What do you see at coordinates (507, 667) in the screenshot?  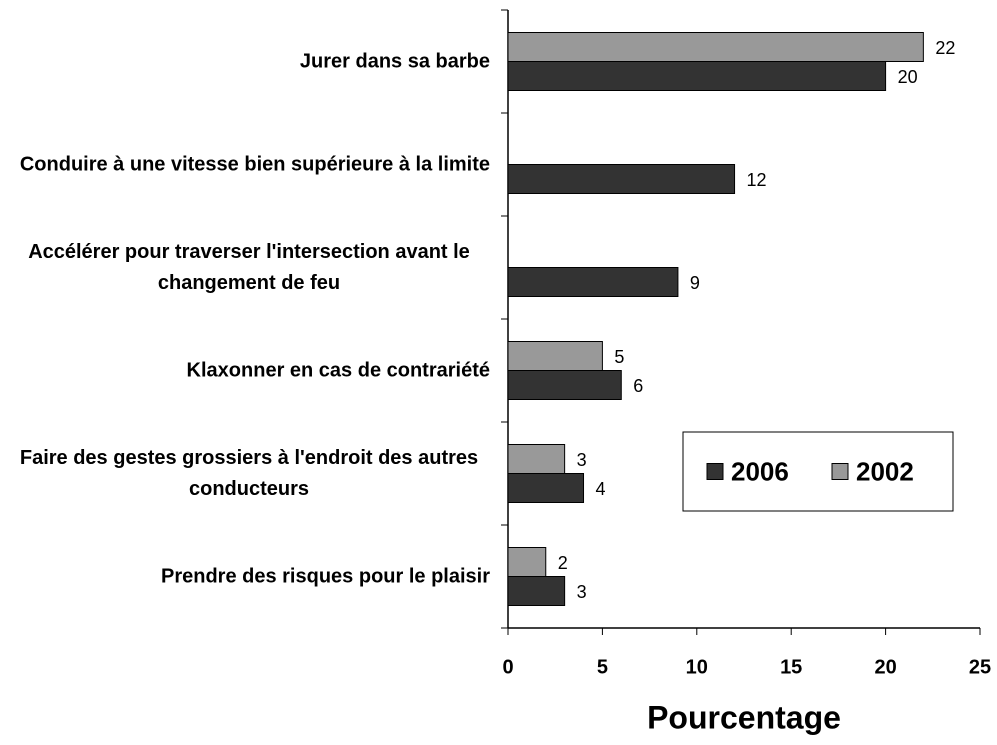 I see `x-tick-label: 0` at bounding box center [507, 667].